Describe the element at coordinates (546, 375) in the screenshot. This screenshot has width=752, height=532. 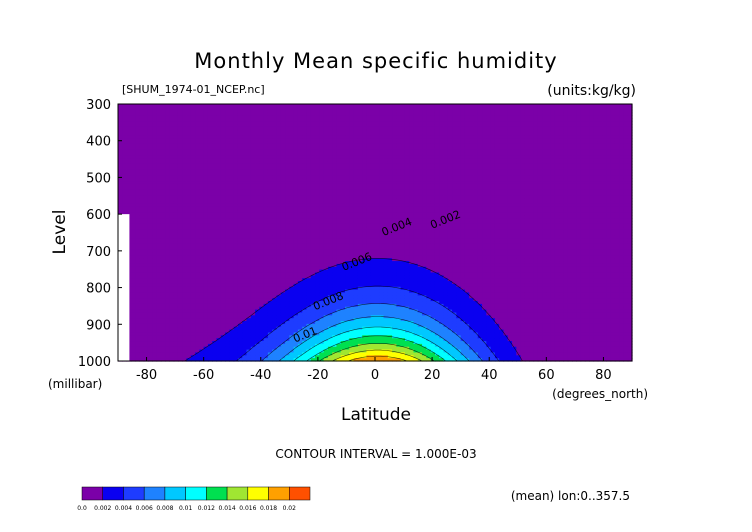
I see `x-tick-label: 60` at that location.